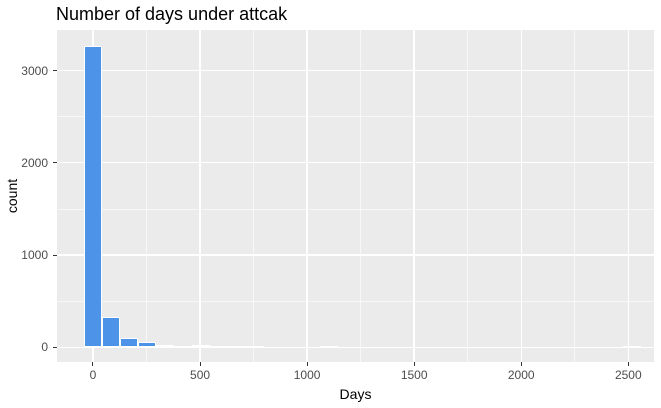 This screenshot has height=408, width=661. I want to click on x-axis-title: Days, so click(355, 394).